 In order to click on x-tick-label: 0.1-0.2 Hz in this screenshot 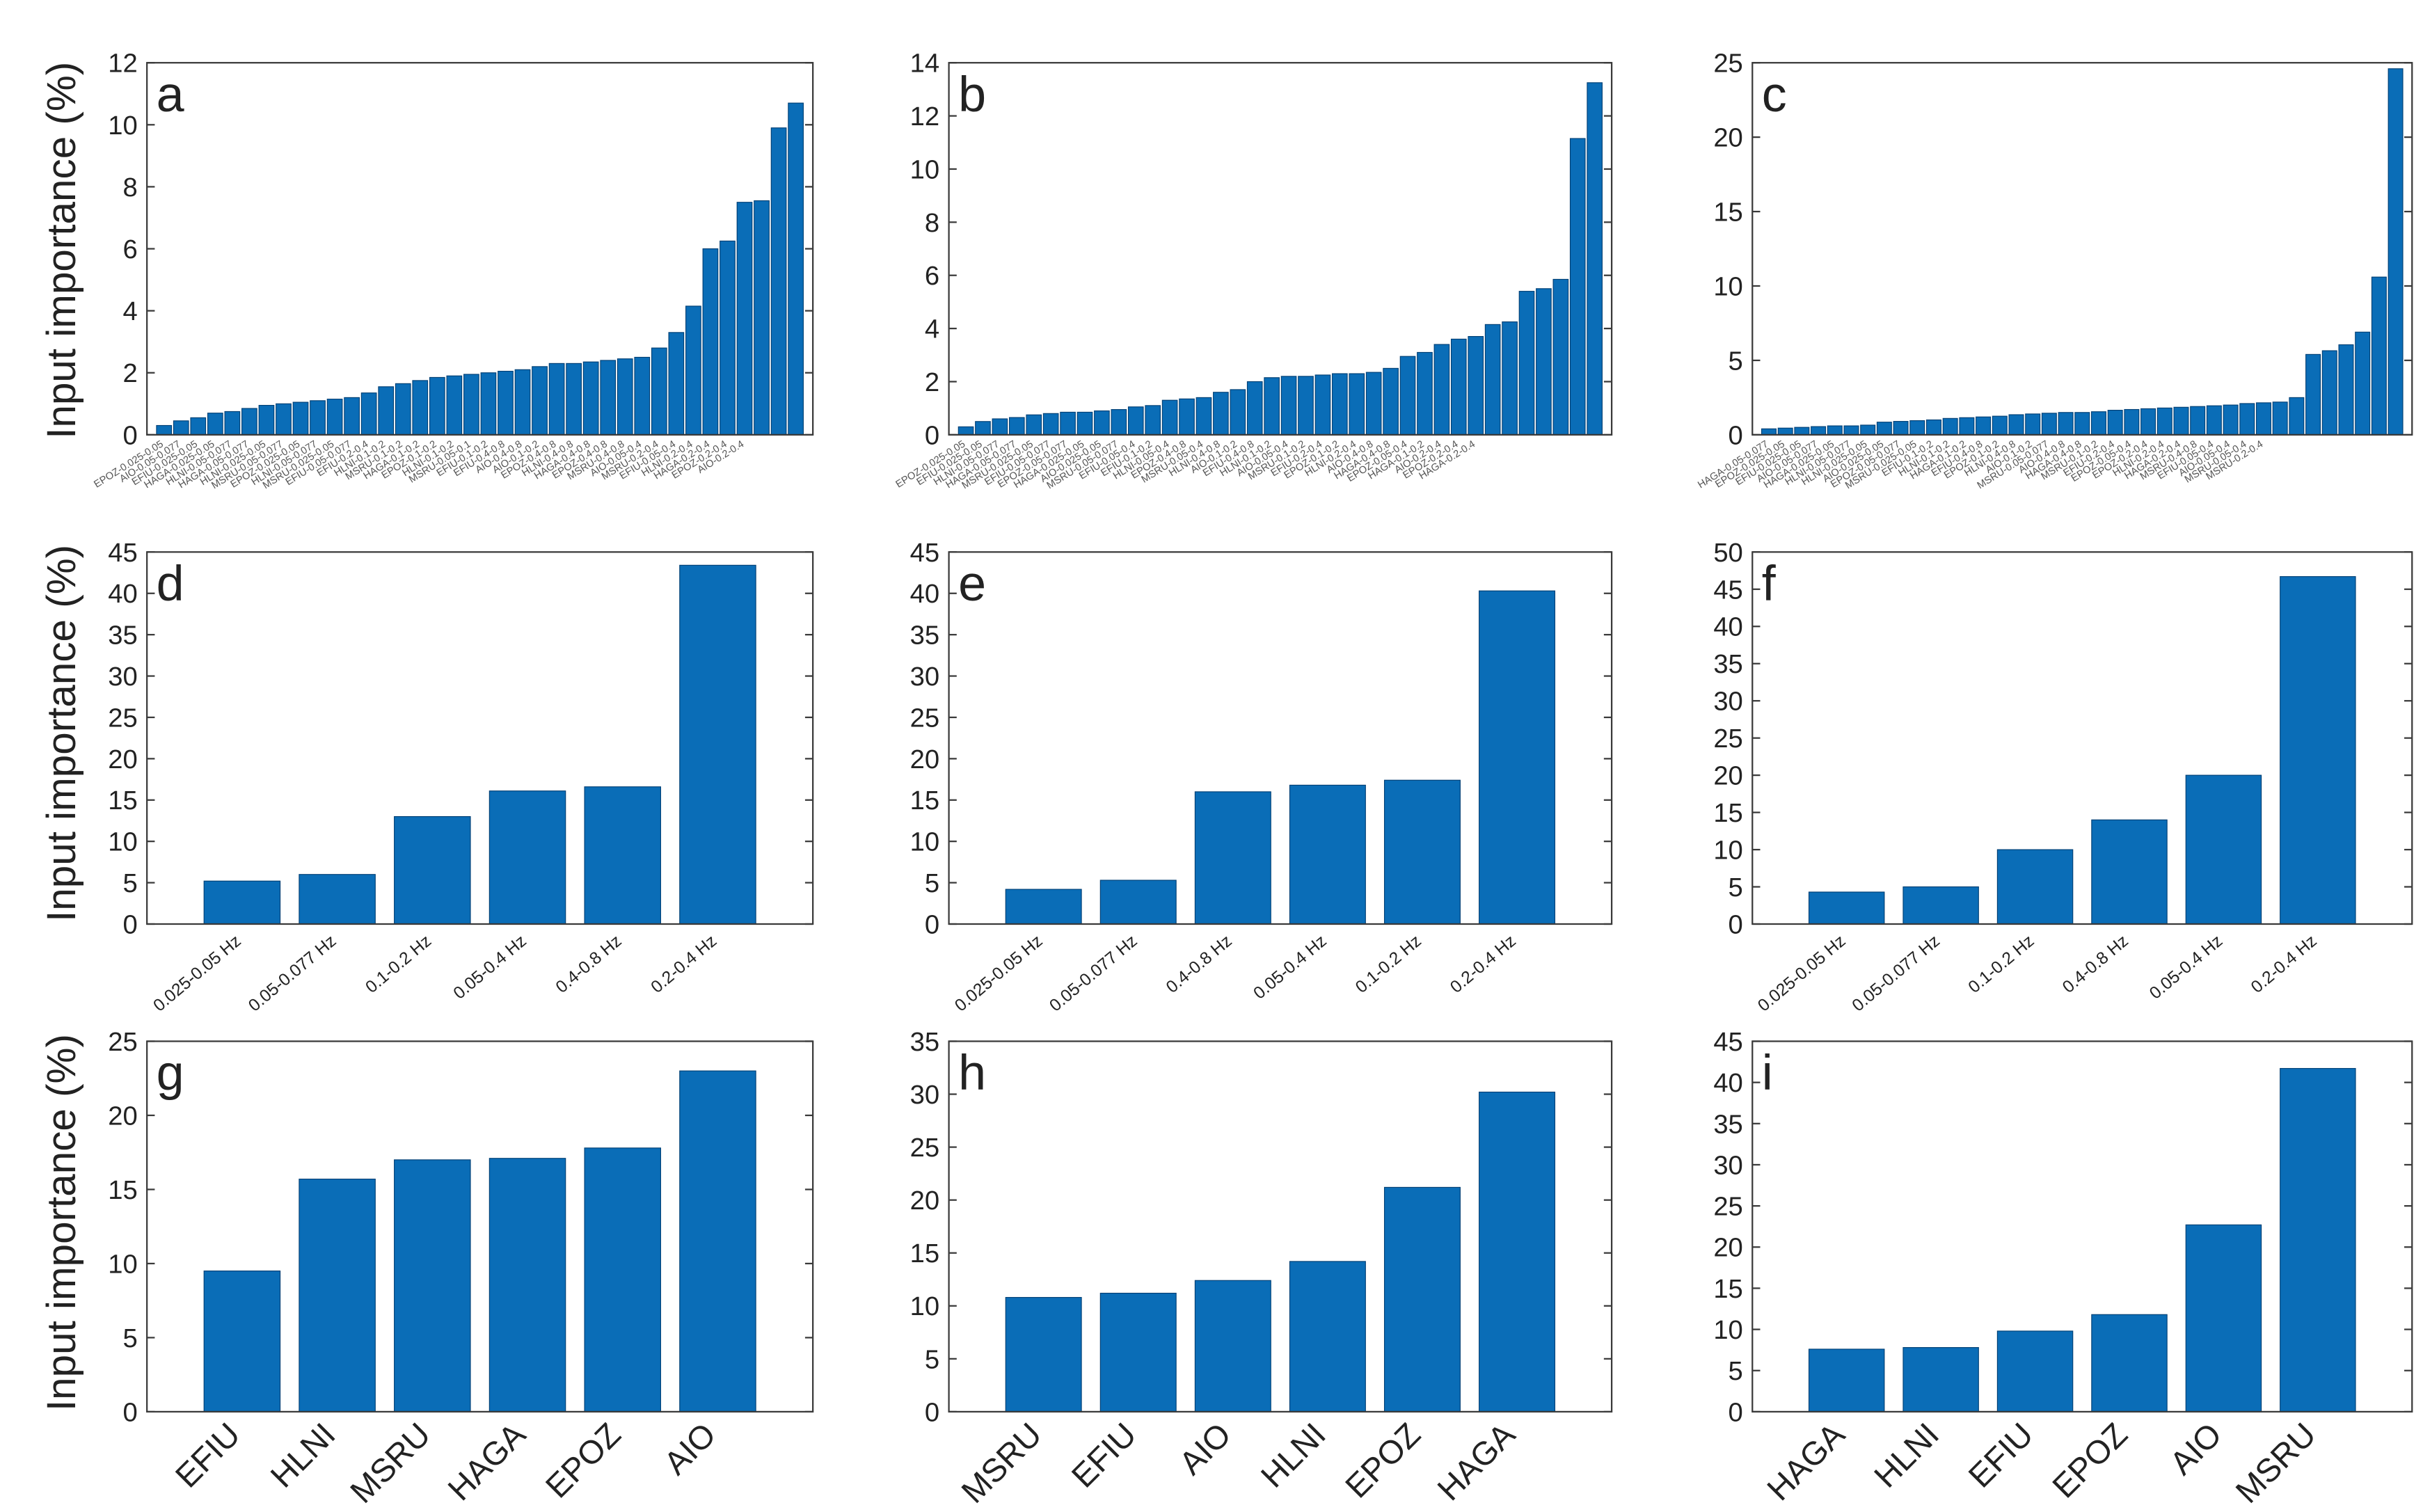, I will do `click(2001, 964)`.